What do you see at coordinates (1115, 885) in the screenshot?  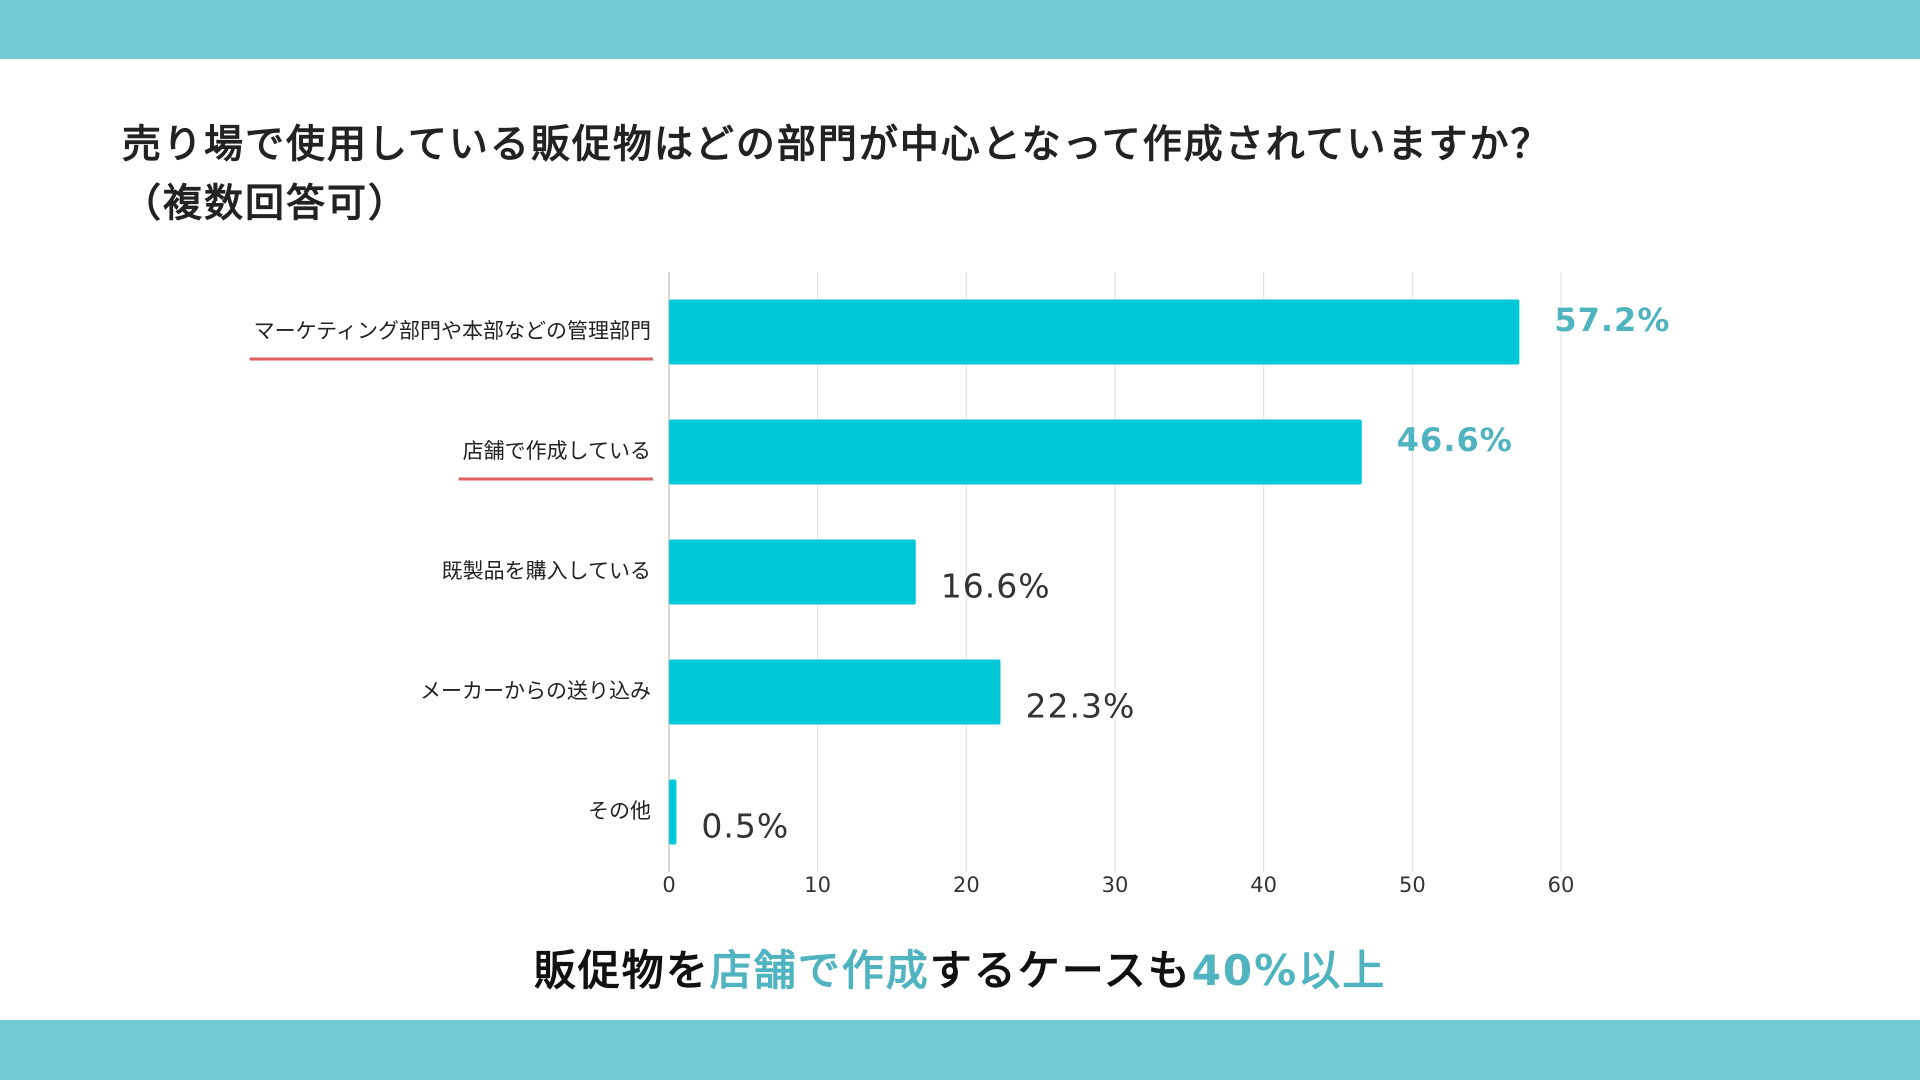 I see `x-tick-label: 30` at bounding box center [1115, 885].